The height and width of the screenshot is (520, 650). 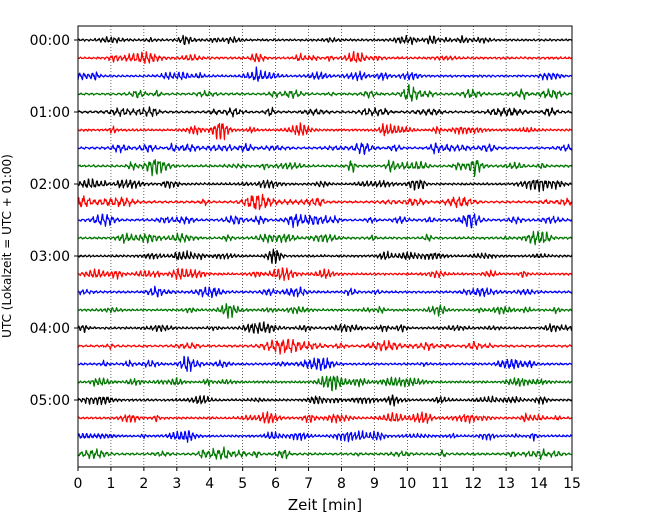 What do you see at coordinates (308, 484) in the screenshot?
I see `x-tick-label: 7` at bounding box center [308, 484].